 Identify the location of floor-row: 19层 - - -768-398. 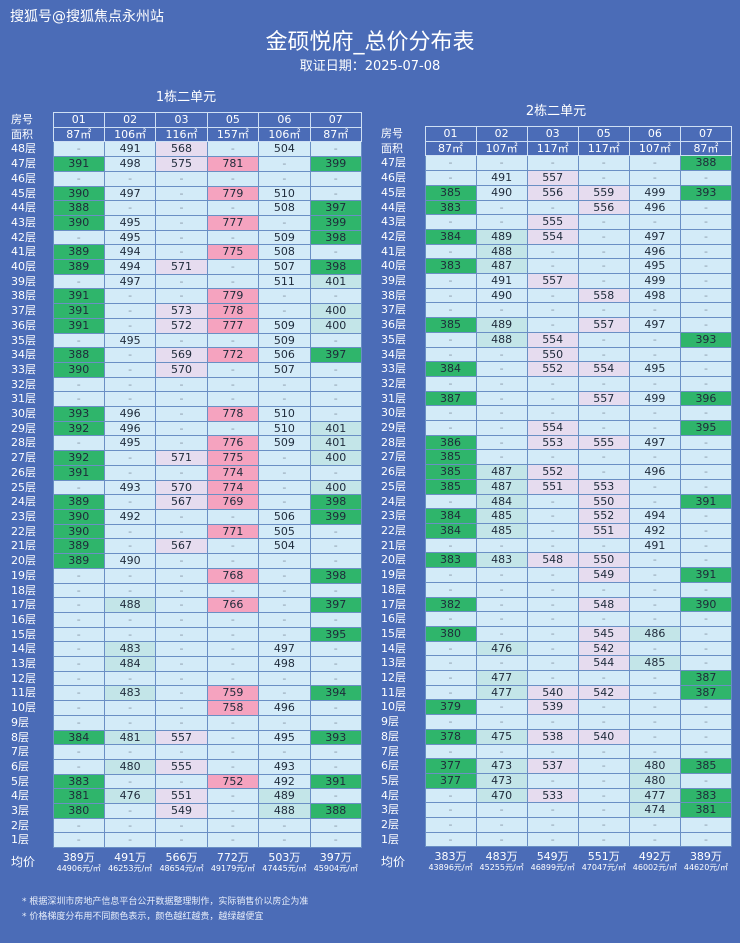
(186, 575).